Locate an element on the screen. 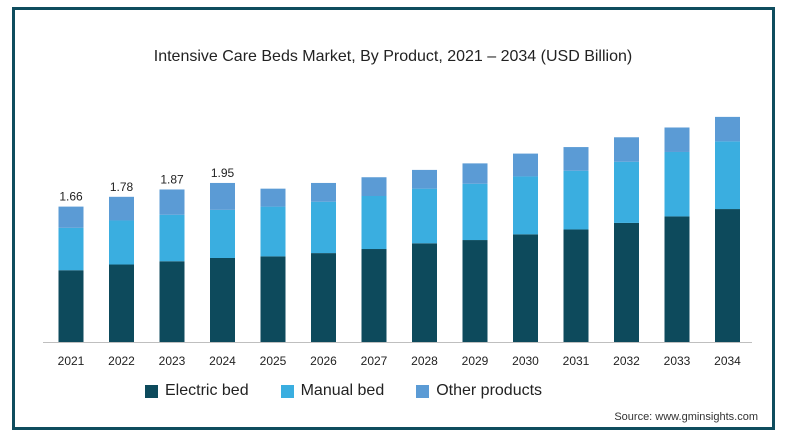  x-tick-label-2021: 2021 is located at coordinates (71, 361).